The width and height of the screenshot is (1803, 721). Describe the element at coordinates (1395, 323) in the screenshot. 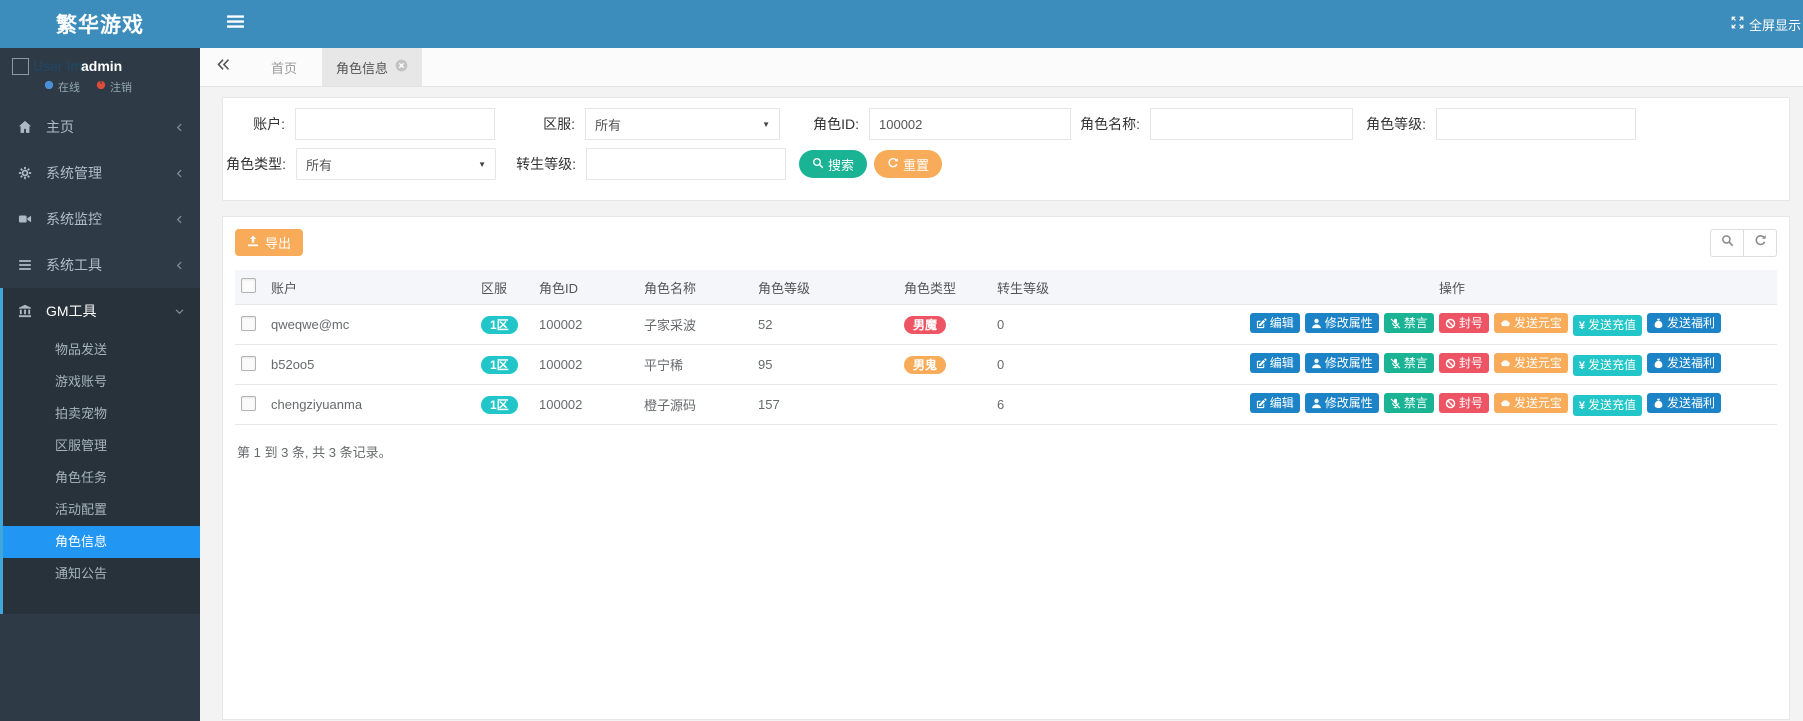

I see `mute-icon` at that location.